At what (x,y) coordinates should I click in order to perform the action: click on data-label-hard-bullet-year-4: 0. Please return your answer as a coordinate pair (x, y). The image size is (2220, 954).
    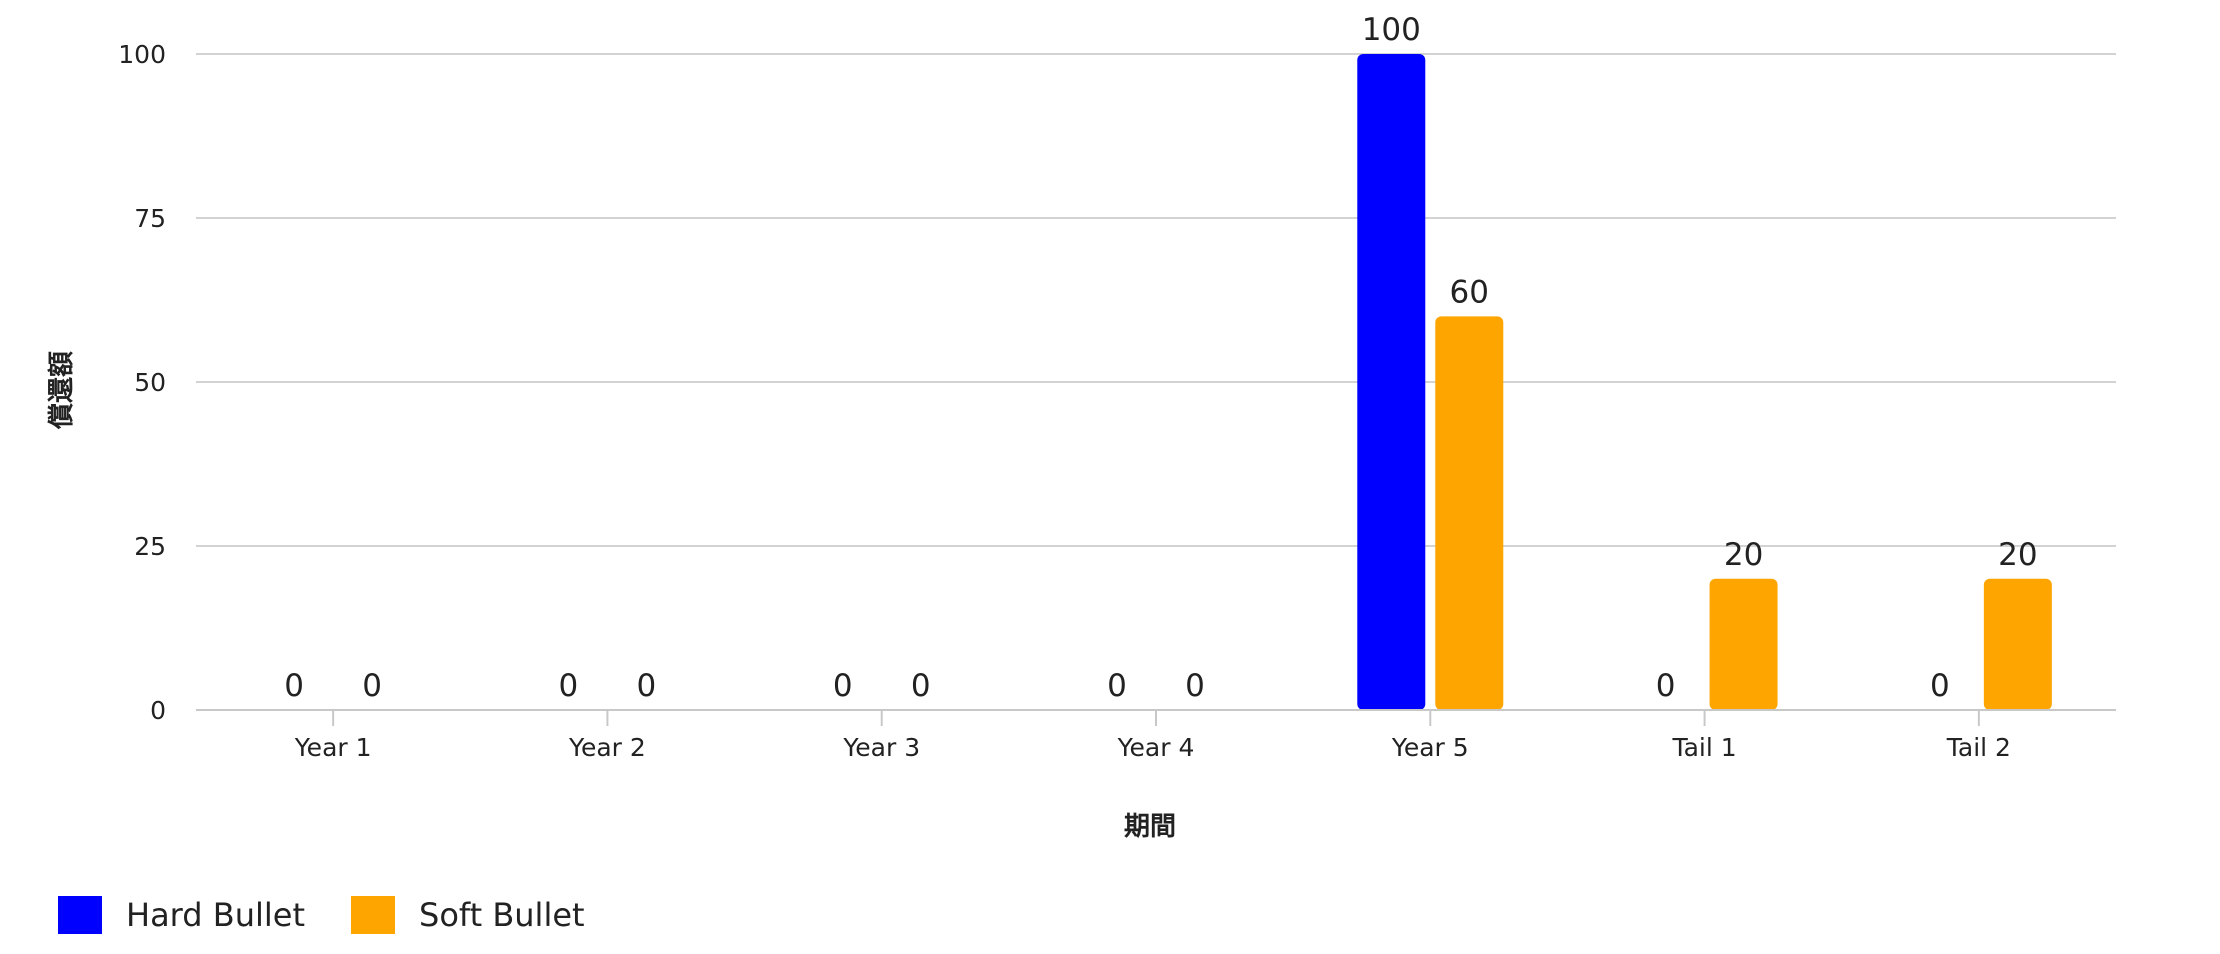
    Looking at the image, I should click on (1117, 686).